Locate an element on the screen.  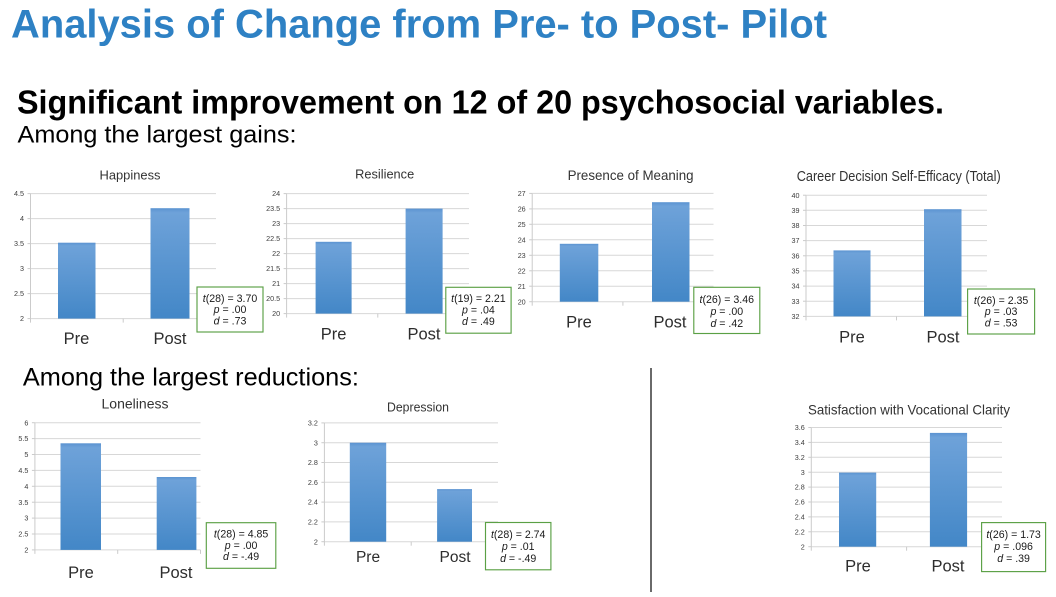
svg-text: 38 is located at coordinates (796, 225).